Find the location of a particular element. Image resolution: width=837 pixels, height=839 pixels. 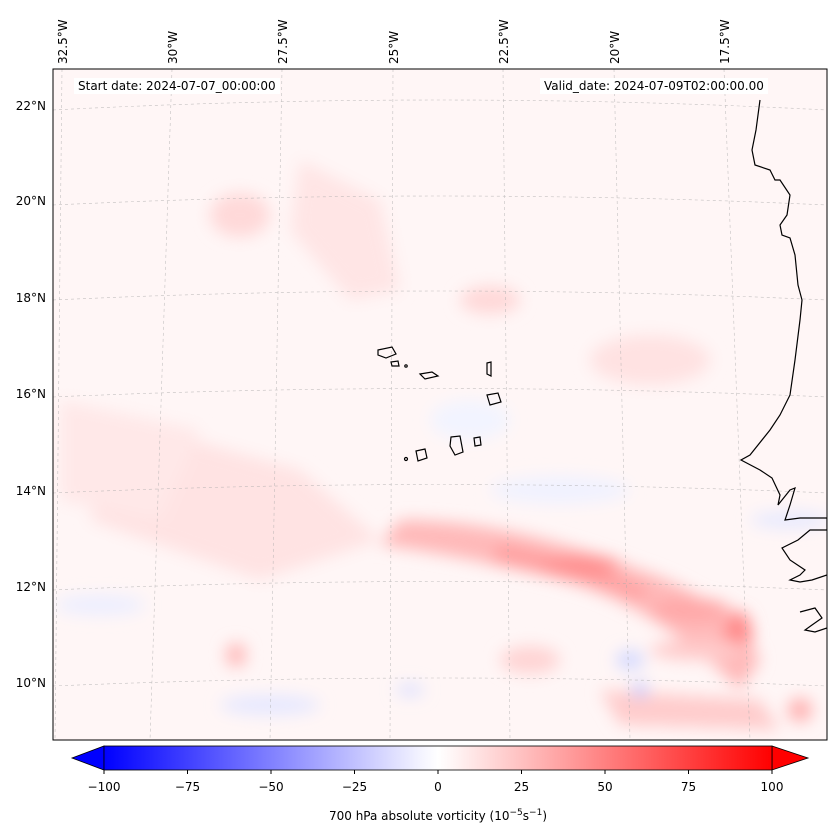

lat-label: 20°N is located at coordinates (30, 201).